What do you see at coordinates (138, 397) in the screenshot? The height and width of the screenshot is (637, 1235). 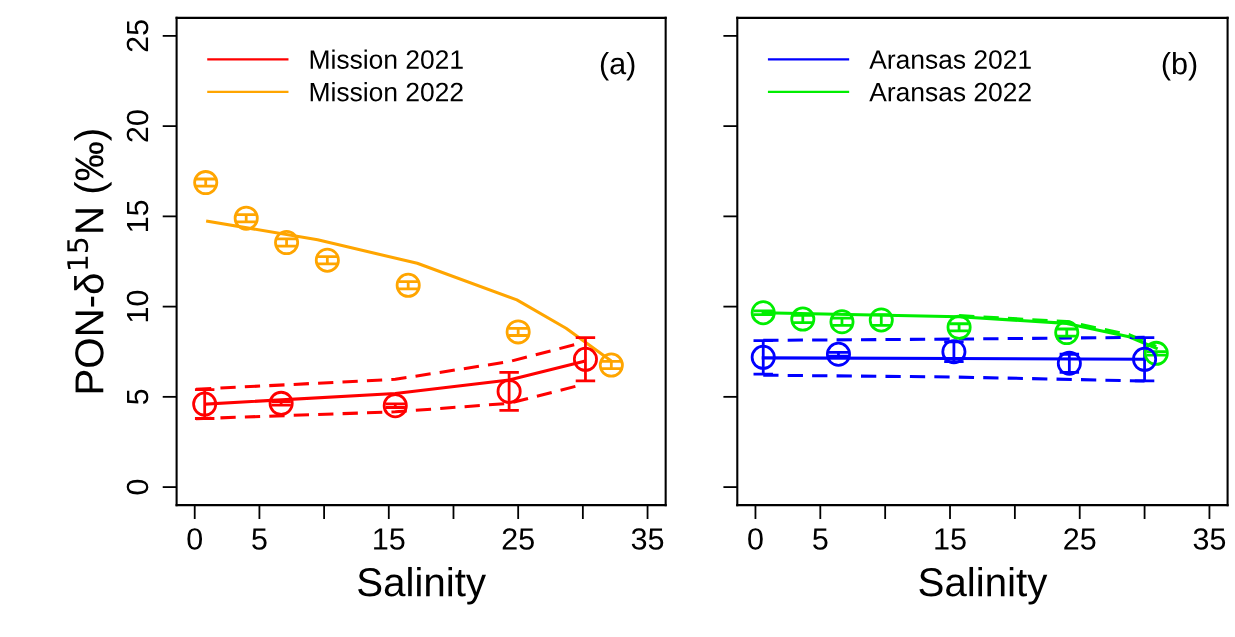 I see `y-tick-label: 5` at bounding box center [138, 397].